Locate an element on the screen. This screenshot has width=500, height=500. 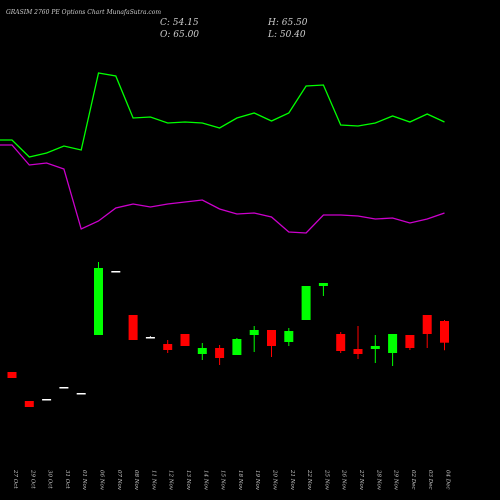
x-tick-label: 21 Nov is located at coordinates (292, 480).